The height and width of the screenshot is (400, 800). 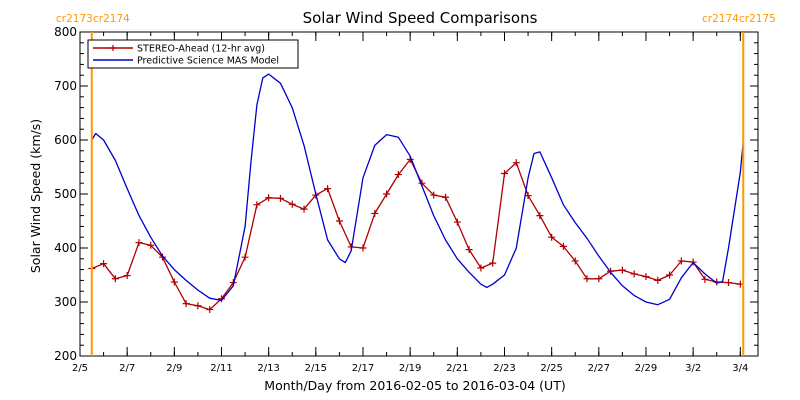 What do you see at coordinates (65, 302) in the screenshot?
I see `y-tick-label: 300` at bounding box center [65, 302].